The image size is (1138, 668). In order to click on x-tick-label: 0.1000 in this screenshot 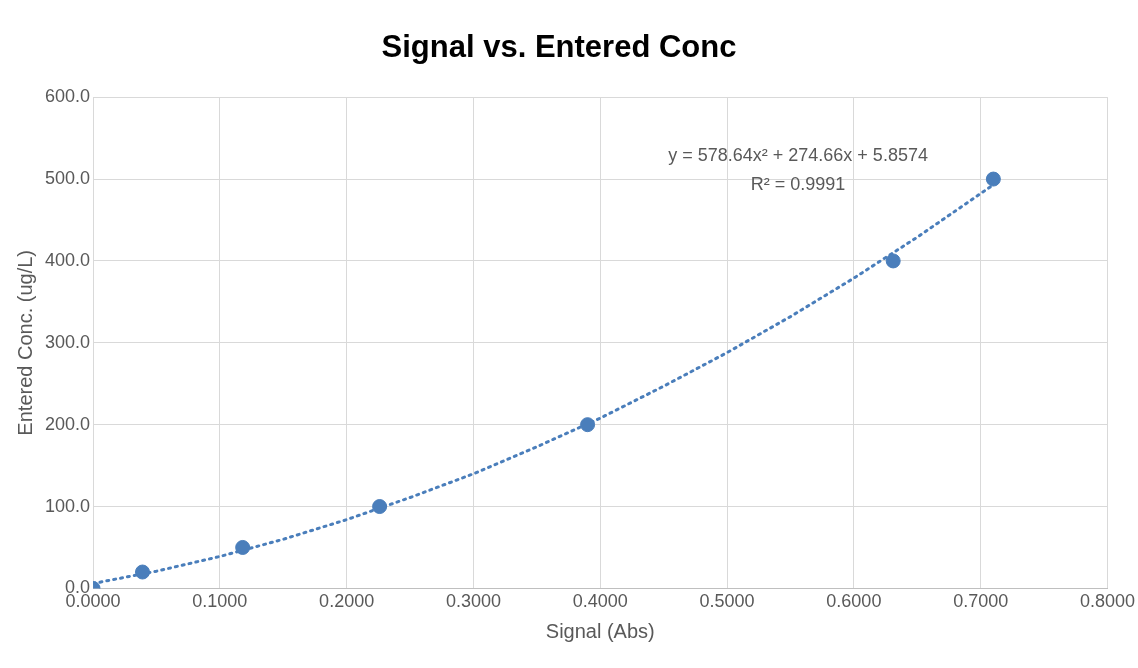, I will do `click(220, 601)`.